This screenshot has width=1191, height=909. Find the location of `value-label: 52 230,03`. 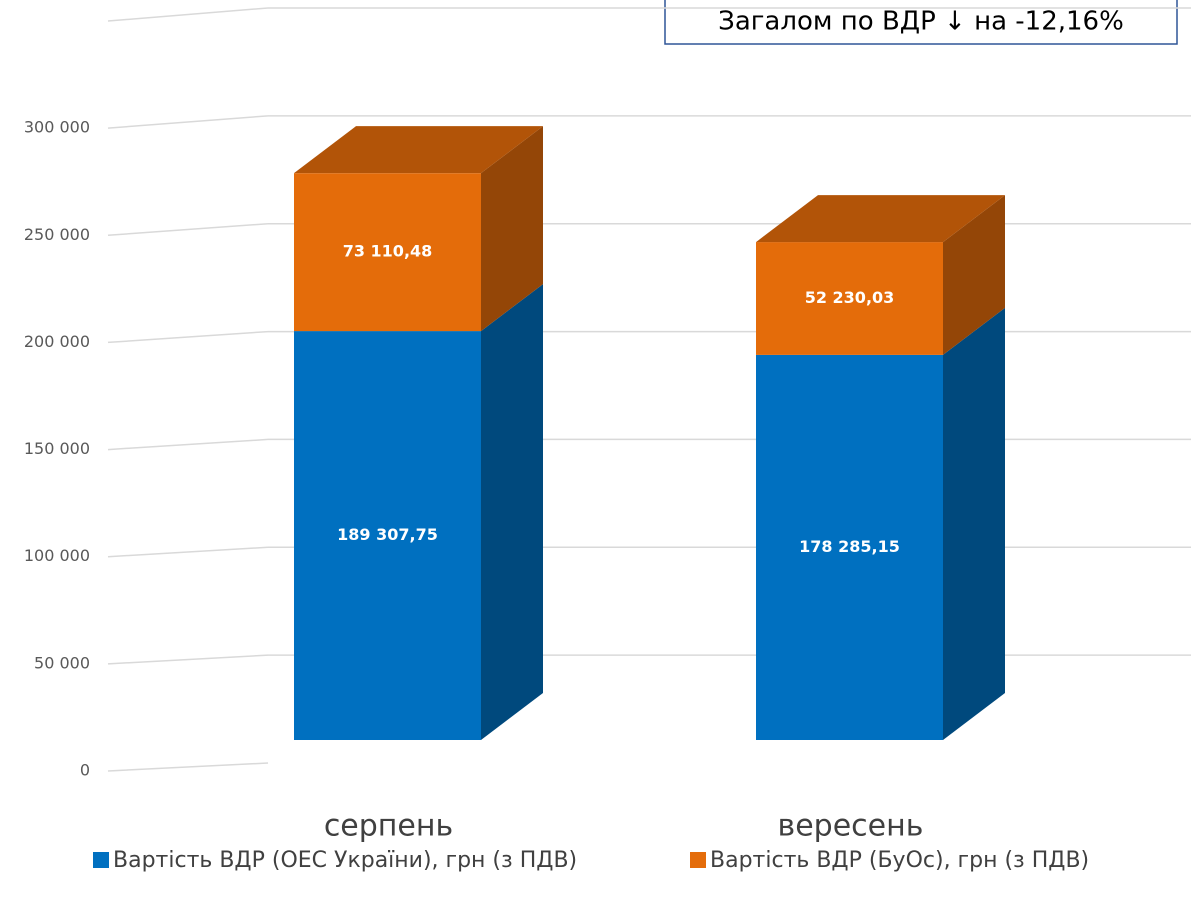

value-label: 52 230,03 is located at coordinates (850, 297).